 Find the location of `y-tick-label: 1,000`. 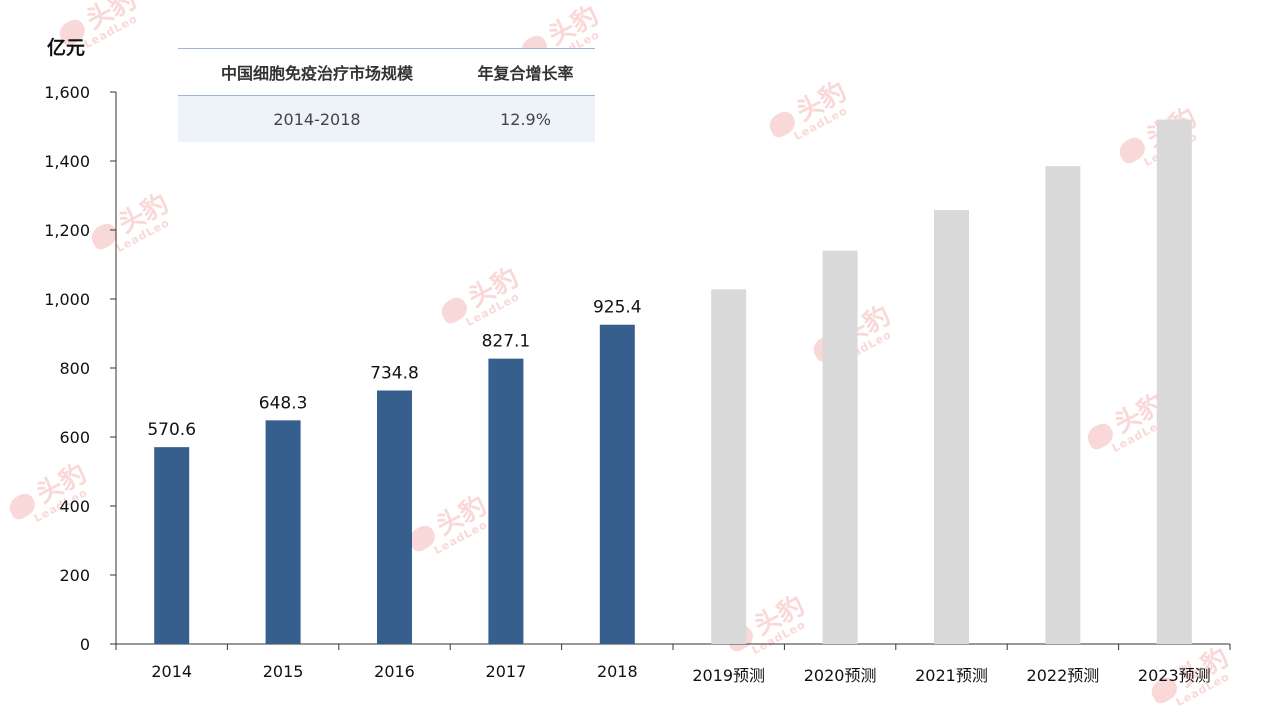

y-tick-label: 1,000 is located at coordinates (67, 299).